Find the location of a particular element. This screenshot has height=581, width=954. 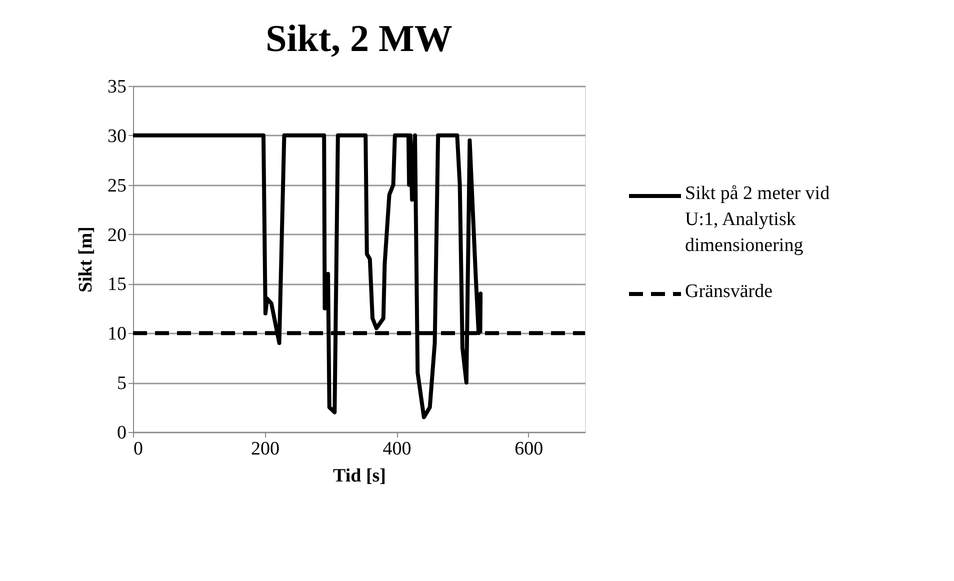

y-tick-label: 5 is located at coordinates (121, 383).